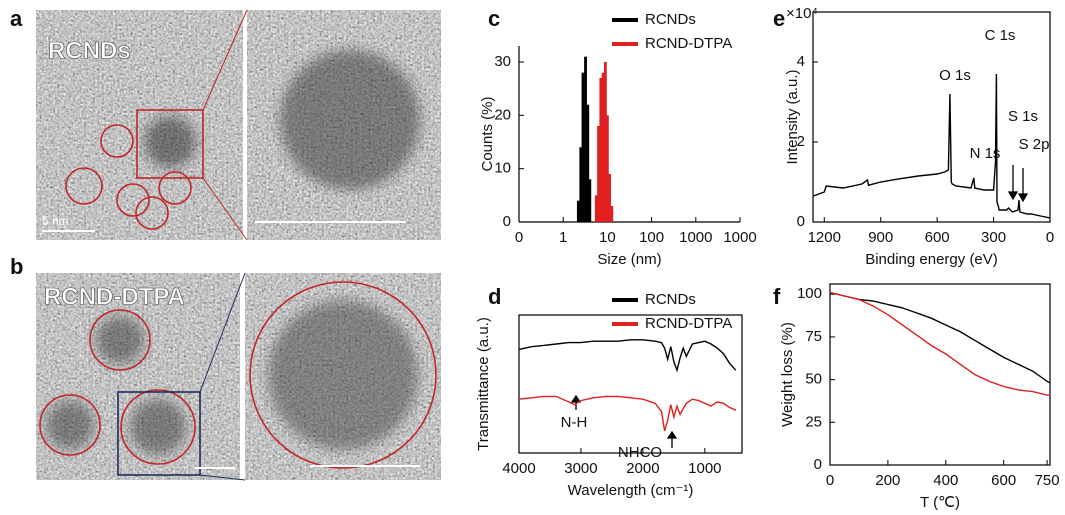 The height and width of the screenshot is (515, 1065). Describe the element at coordinates (139, 125) in the screenshot. I see `tem-a-overview` at that location.